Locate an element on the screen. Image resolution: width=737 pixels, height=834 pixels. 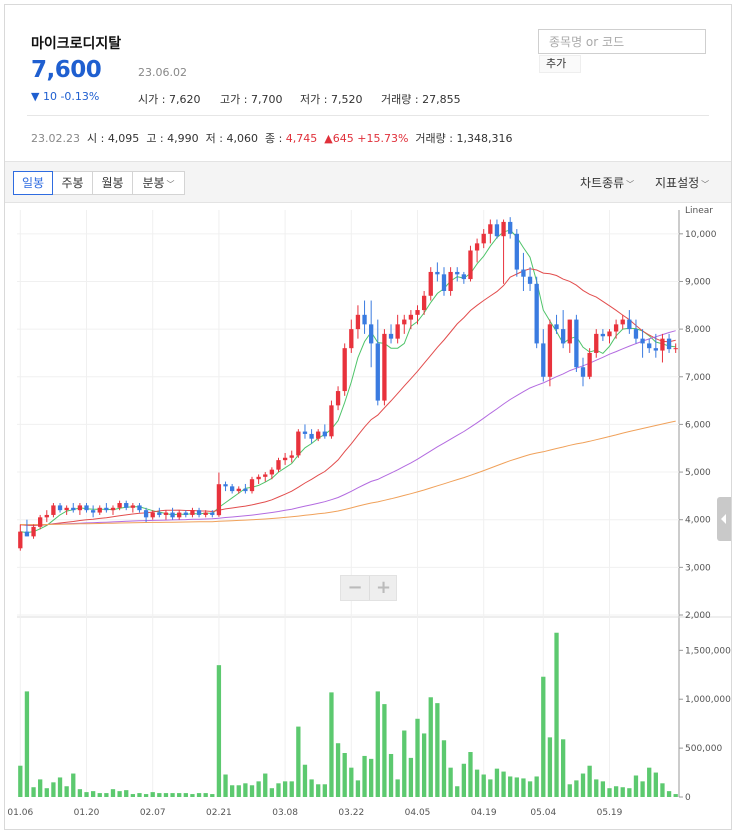
price-tick-label: 5,000 is located at coordinates (698, 473).